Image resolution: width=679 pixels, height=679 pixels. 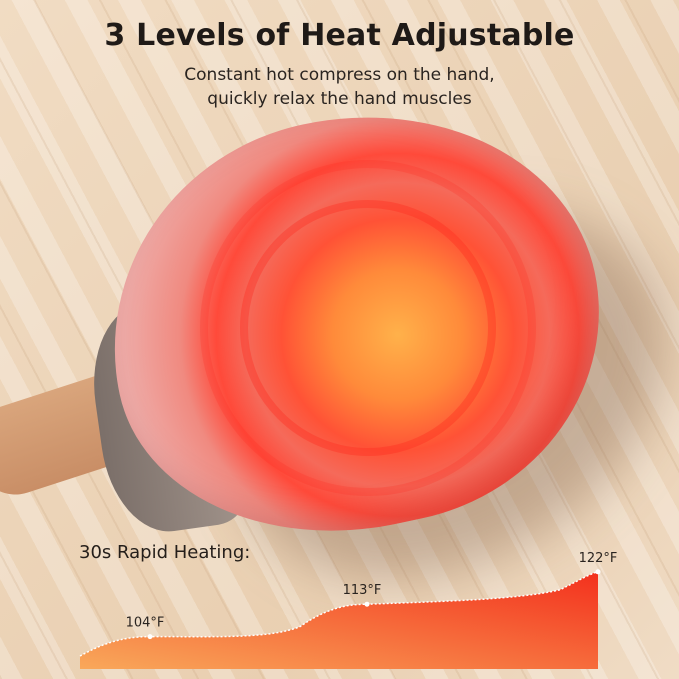 I want to click on data-label: 122°F, so click(x=598, y=558).